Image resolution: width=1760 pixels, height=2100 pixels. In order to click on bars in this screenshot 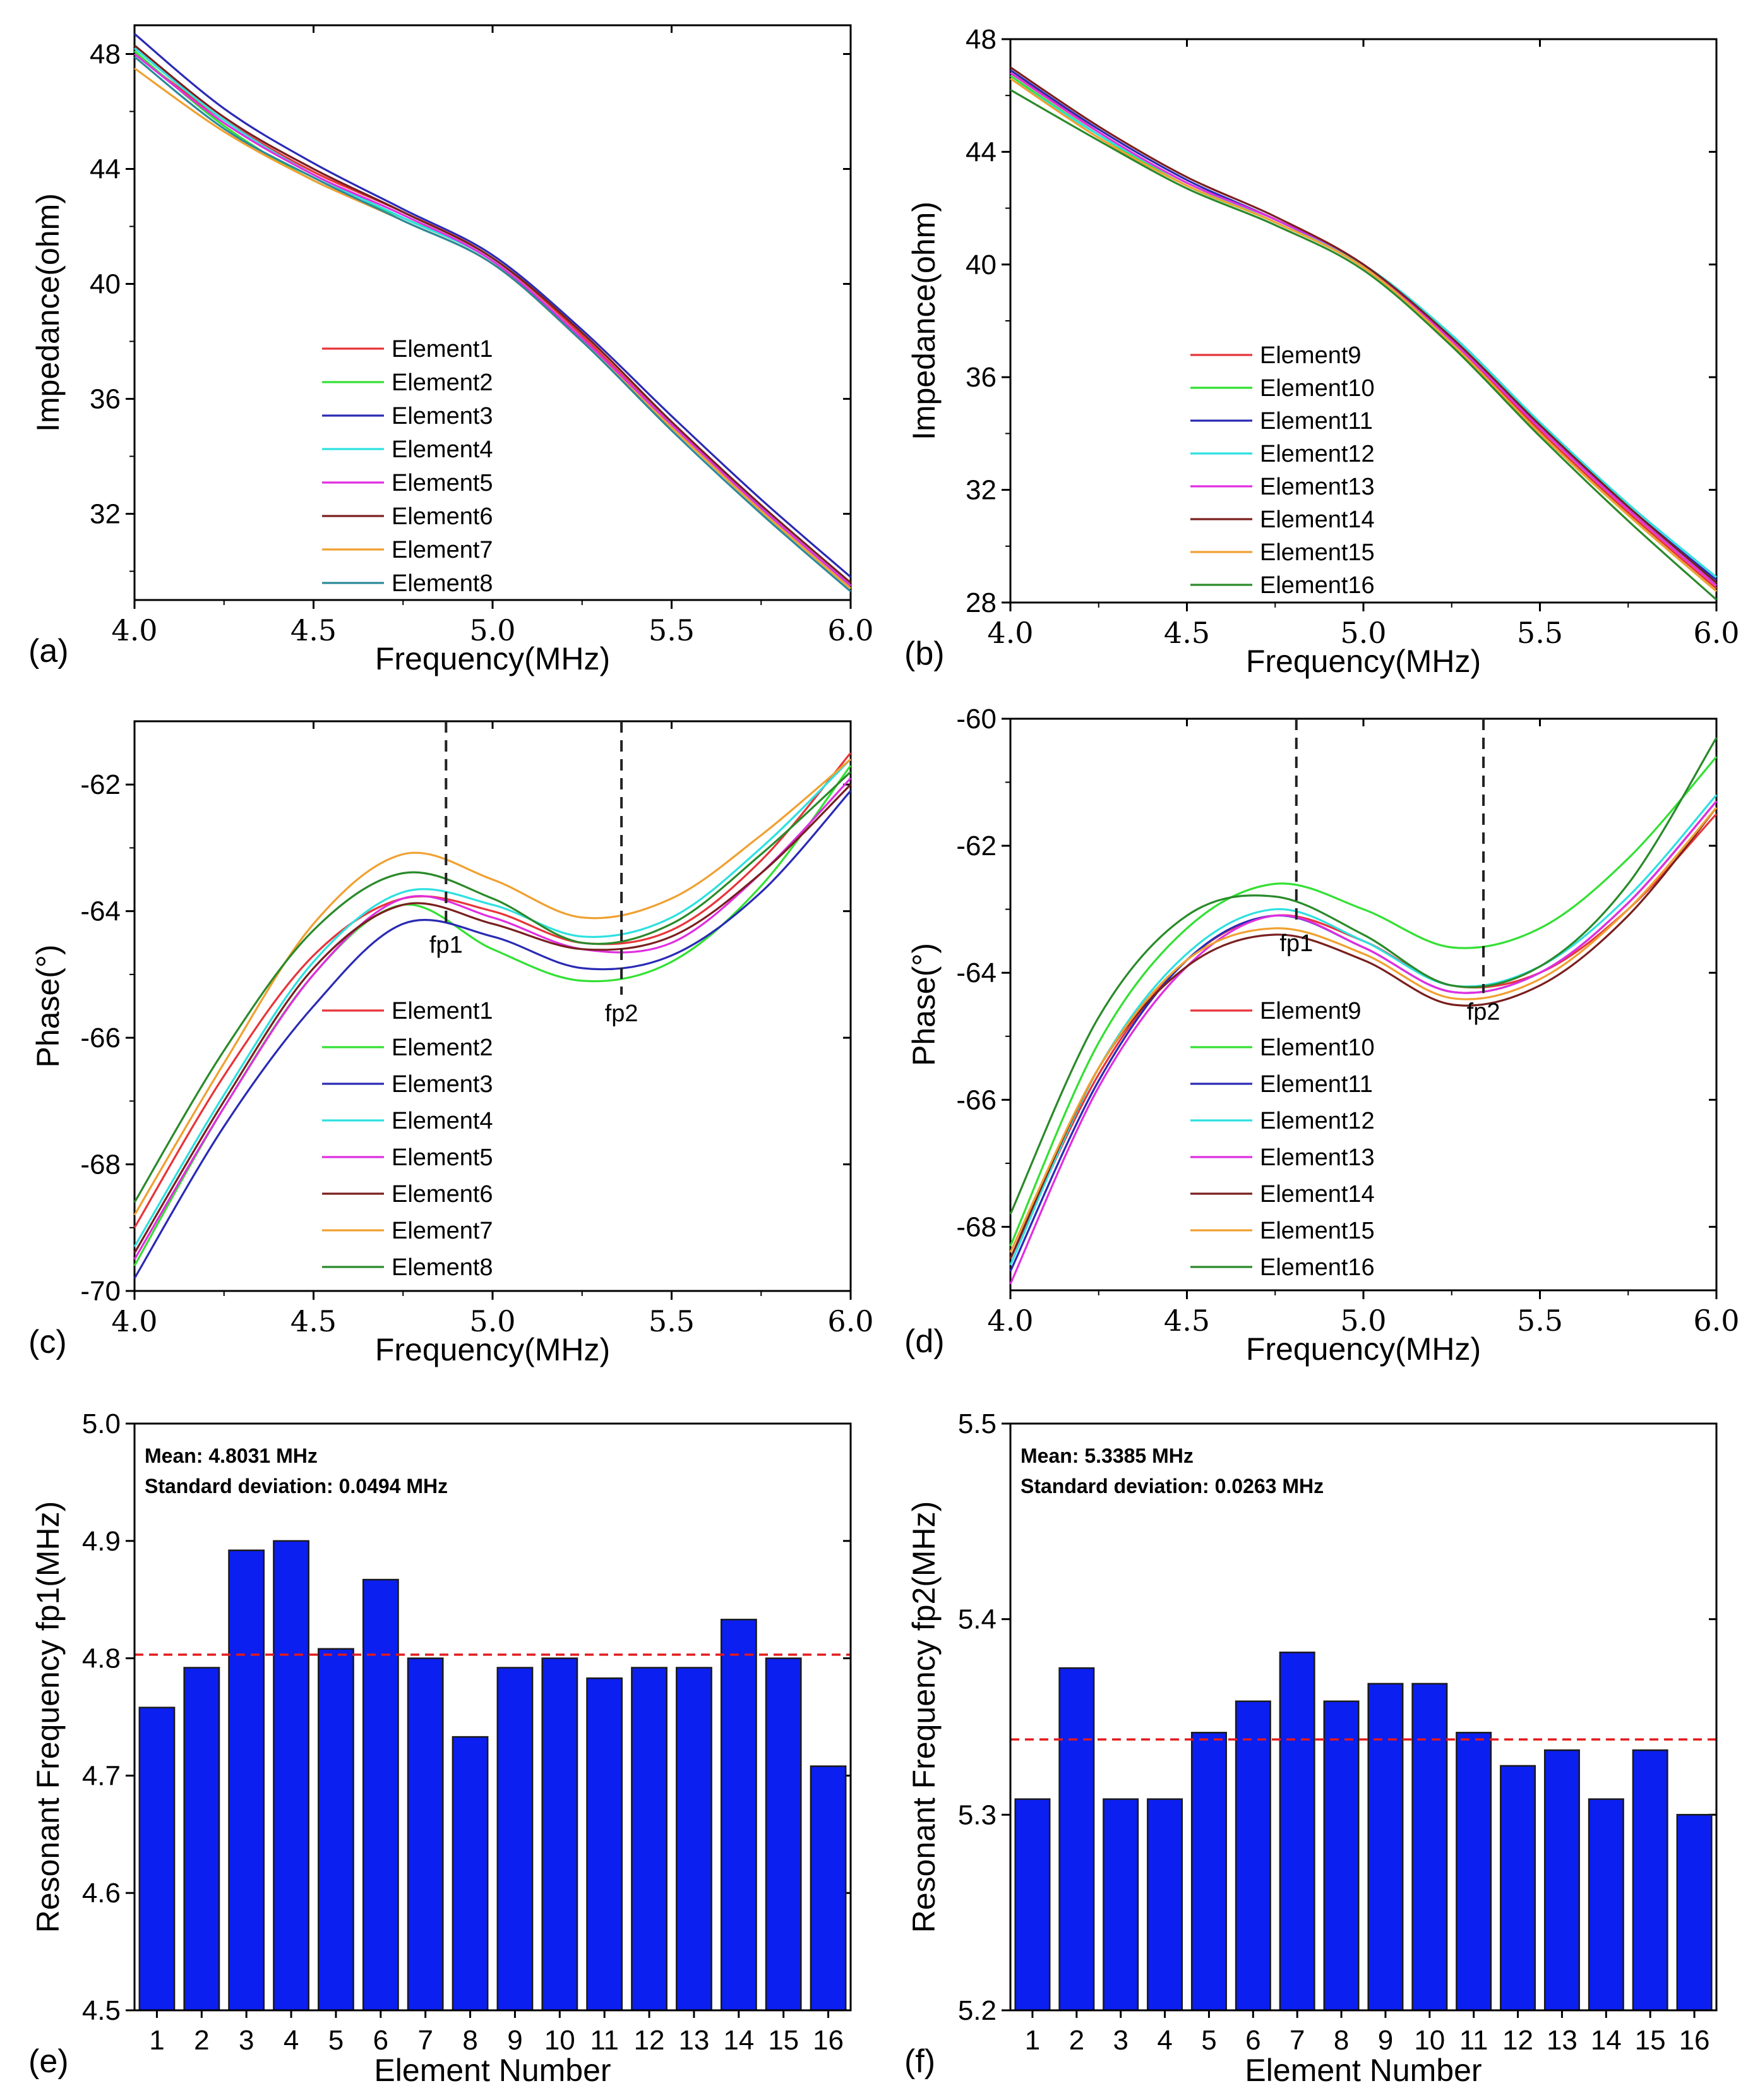, I will do `click(1364, 1832)`.